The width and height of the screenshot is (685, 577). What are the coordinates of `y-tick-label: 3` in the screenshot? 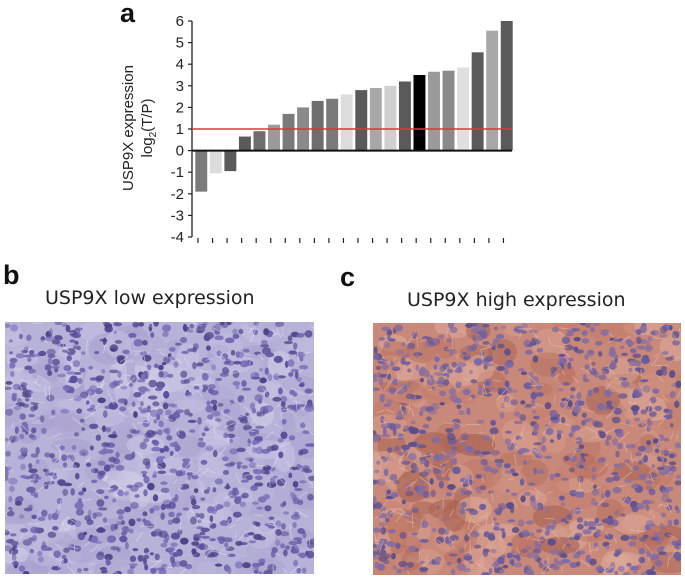 It's located at (180, 86).